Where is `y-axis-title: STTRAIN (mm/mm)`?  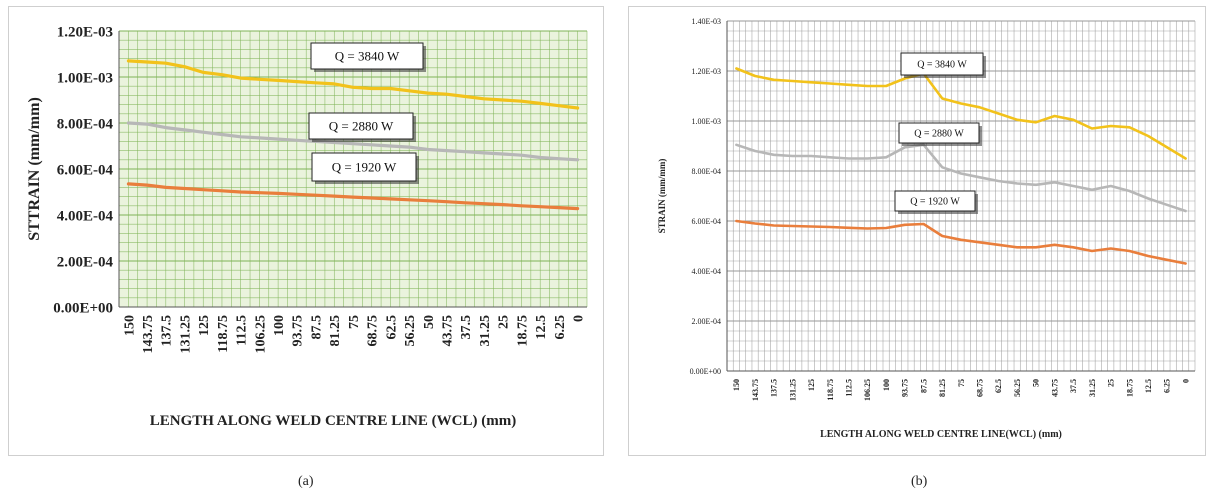 y-axis-title: STTRAIN (mm/mm) is located at coordinates (34, 169).